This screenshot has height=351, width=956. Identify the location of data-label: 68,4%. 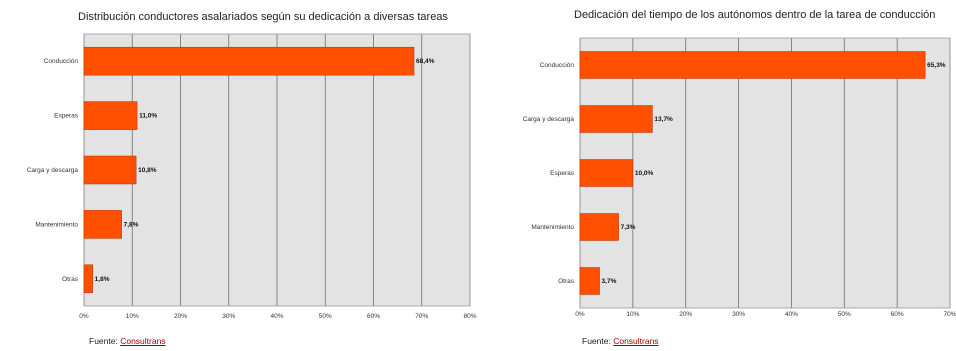
(425, 61).